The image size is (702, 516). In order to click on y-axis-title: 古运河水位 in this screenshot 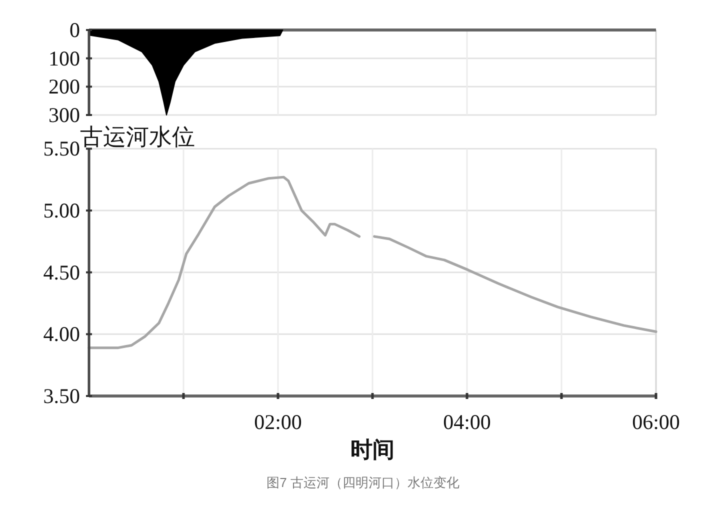, I will do `click(137, 137)`.